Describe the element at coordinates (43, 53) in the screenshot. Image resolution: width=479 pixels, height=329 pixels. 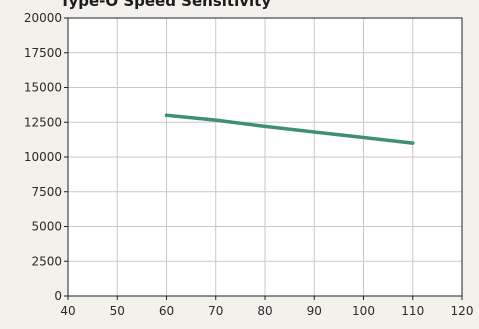
I see `y-tick-label: 17500` at that location.